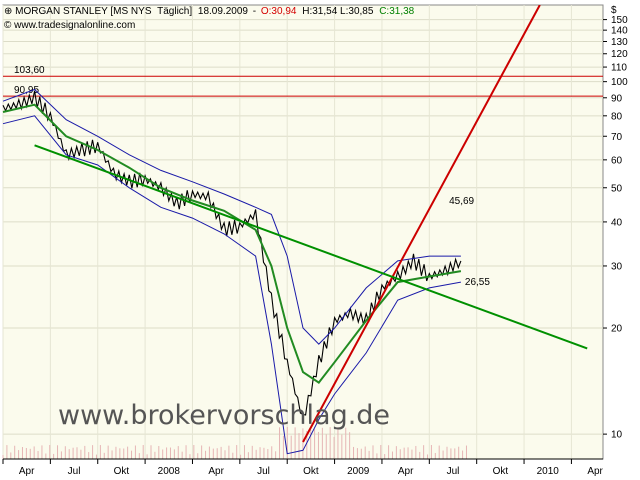  Describe the element at coordinates (617, 98) in the screenshot. I see `y-tick-label: 90` at that location.